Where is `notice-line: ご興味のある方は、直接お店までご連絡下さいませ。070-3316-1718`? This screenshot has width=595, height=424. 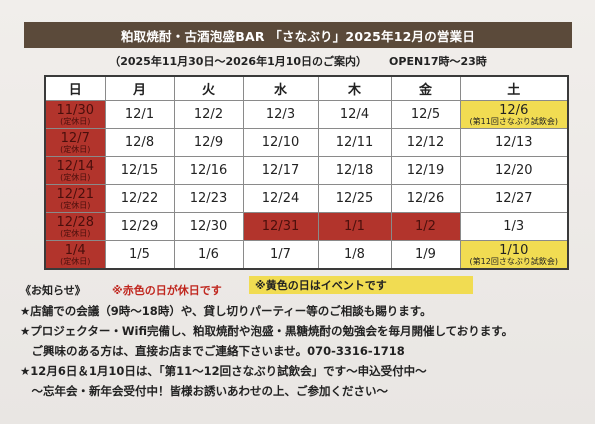
notice-line: ご興味のある方は、直接お店までご連絡下さいませ。070-3316-1718 is located at coordinates (212, 351).